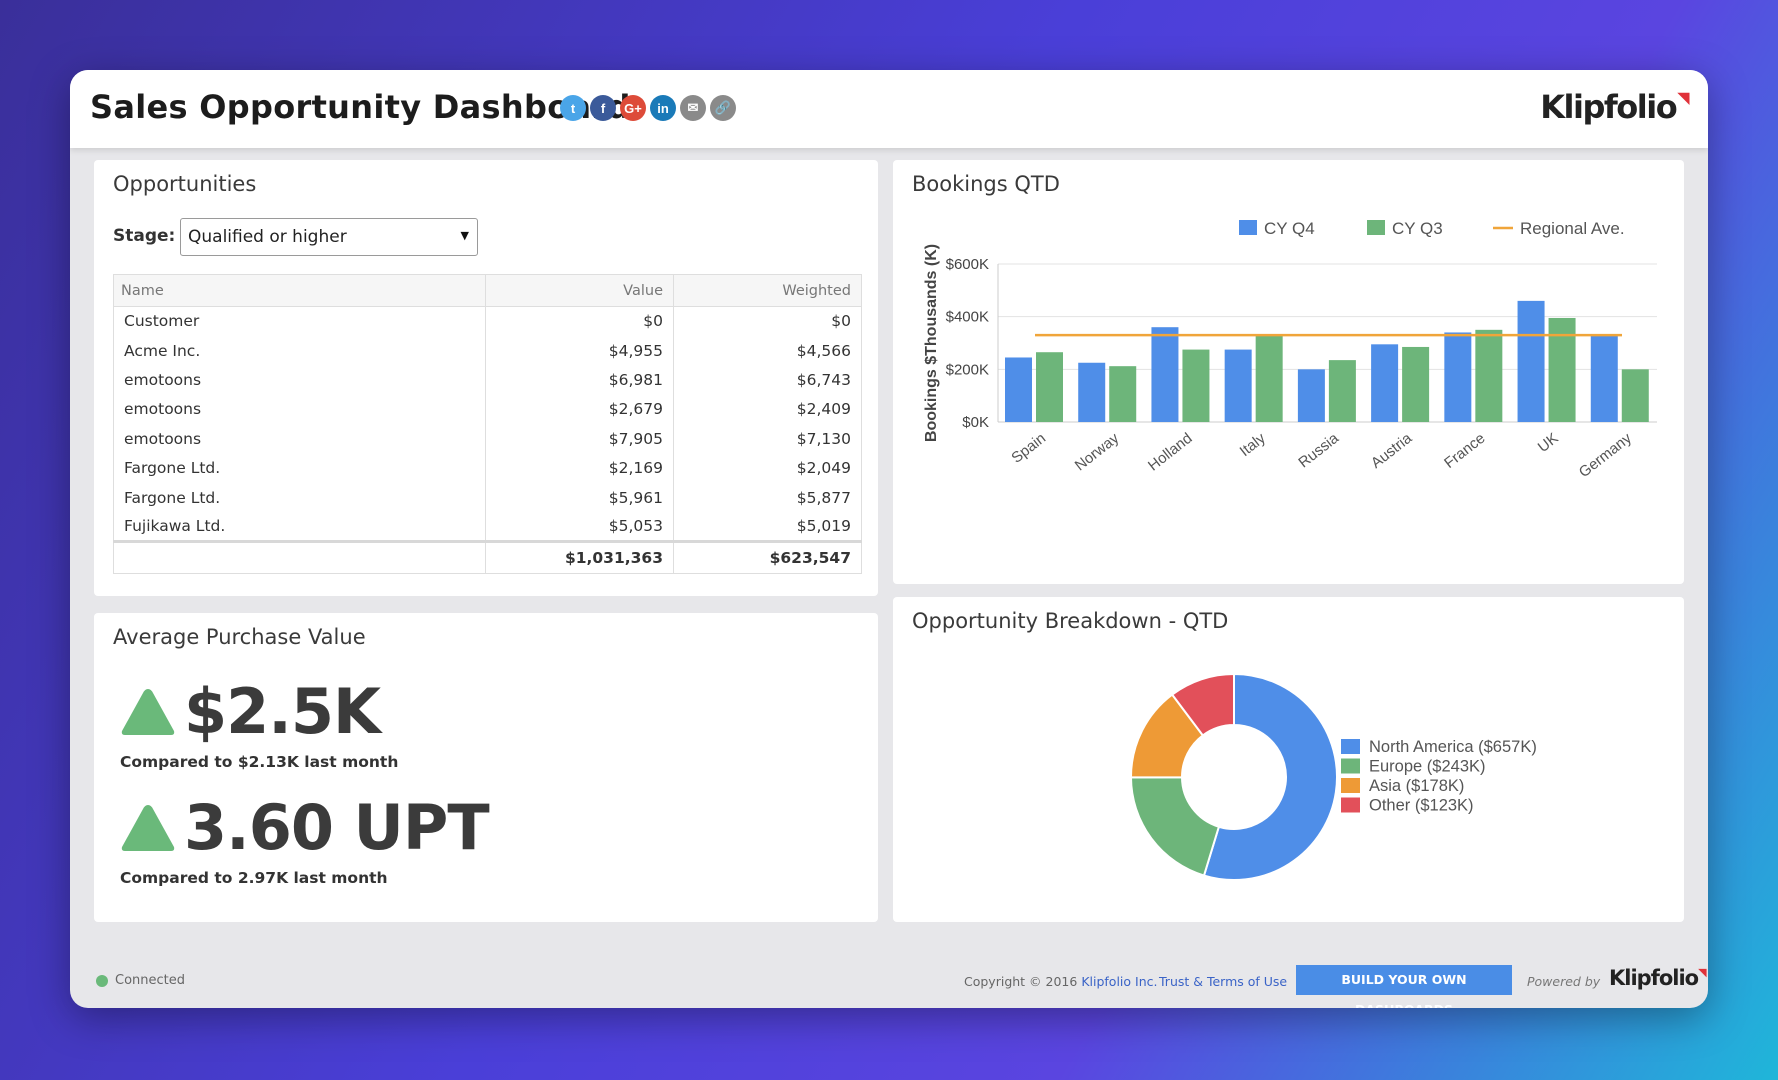  Describe the element at coordinates (1453, 747) in the screenshot. I see `legend-label: North America ($657K)` at that location.